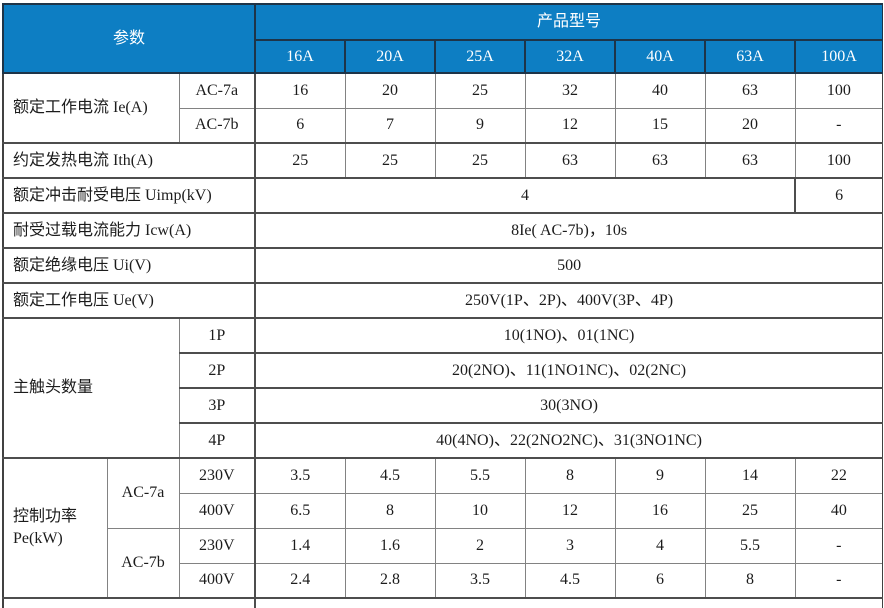 This screenshot has width=884, height=608. What do you see at coordinates (480, 545) in the screenshot?
I see `value-cell: 2` at bounding box center [480, 545].